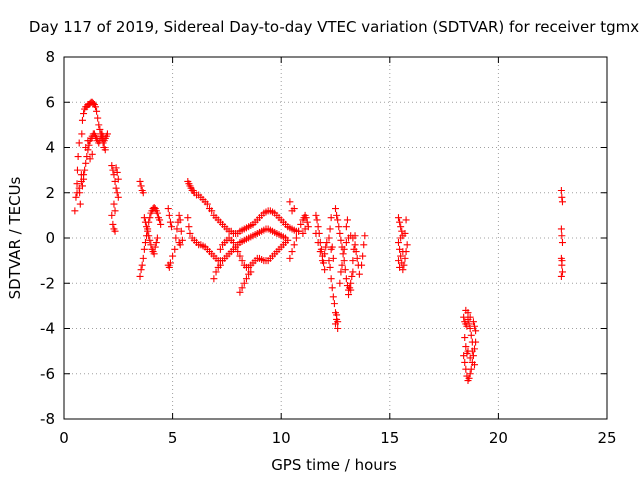  What do you see at coordinates (50, 57) in the screenshot?
I see `y-tick-label: 8` at bounding box center [50, 57].